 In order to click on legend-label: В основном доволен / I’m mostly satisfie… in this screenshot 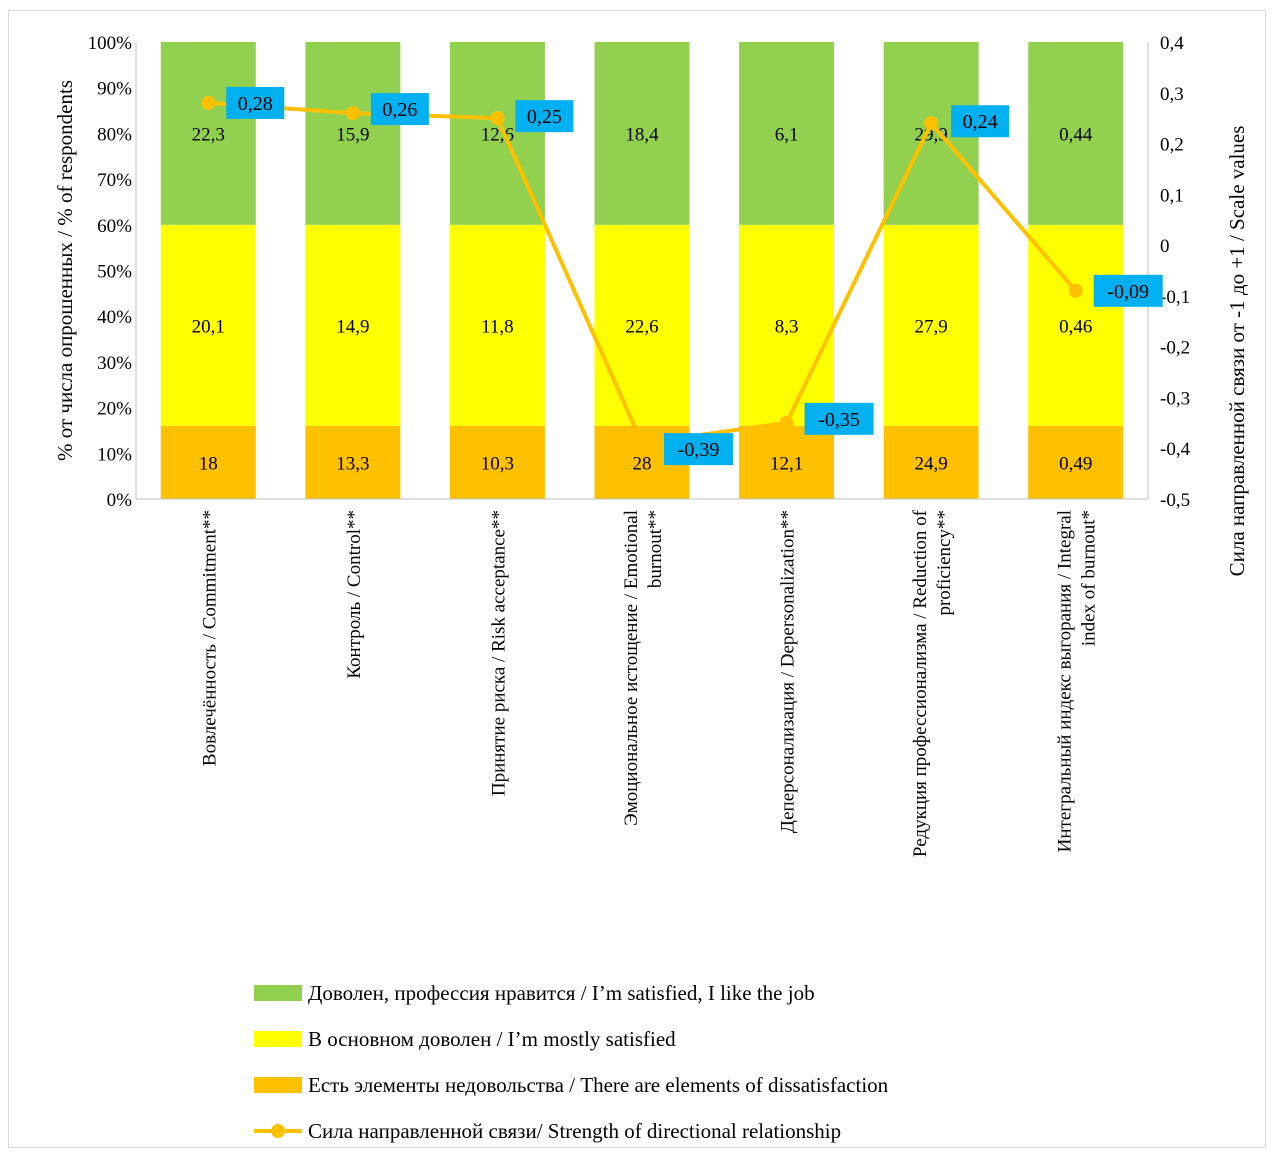, I will do `click(492, 1039)`.